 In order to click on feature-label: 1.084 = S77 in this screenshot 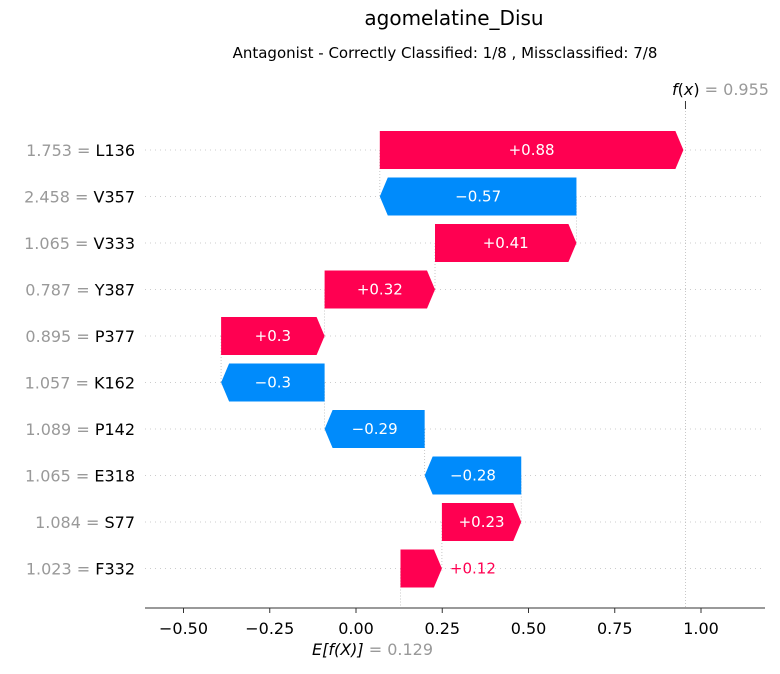, I will do `click(85, 522)`.